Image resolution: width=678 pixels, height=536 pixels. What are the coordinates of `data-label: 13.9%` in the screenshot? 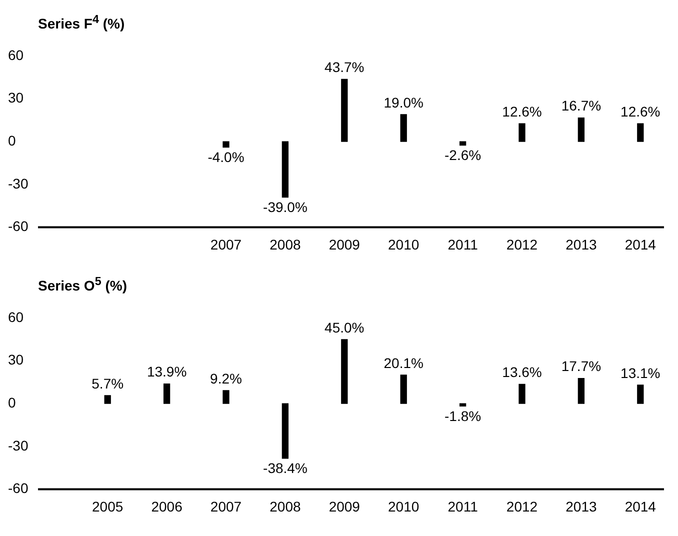 It's located at (166, 372).